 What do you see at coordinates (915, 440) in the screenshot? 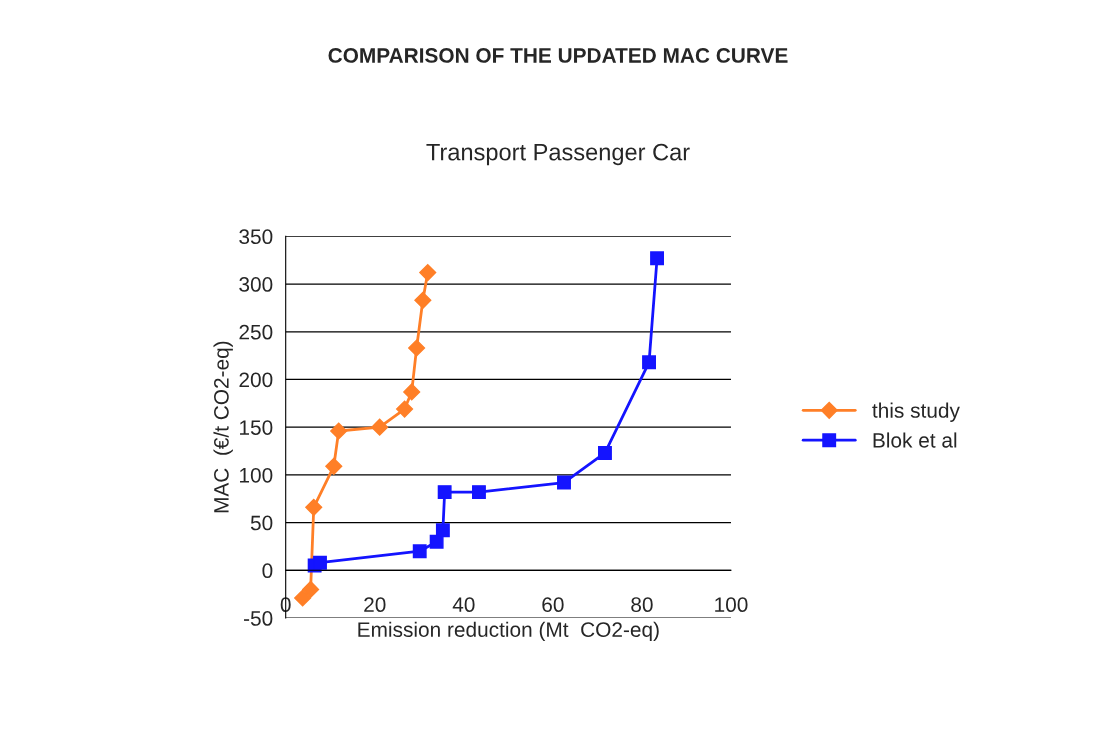
I see `legend-label: Blok et al` at bounding box center [915, 440].